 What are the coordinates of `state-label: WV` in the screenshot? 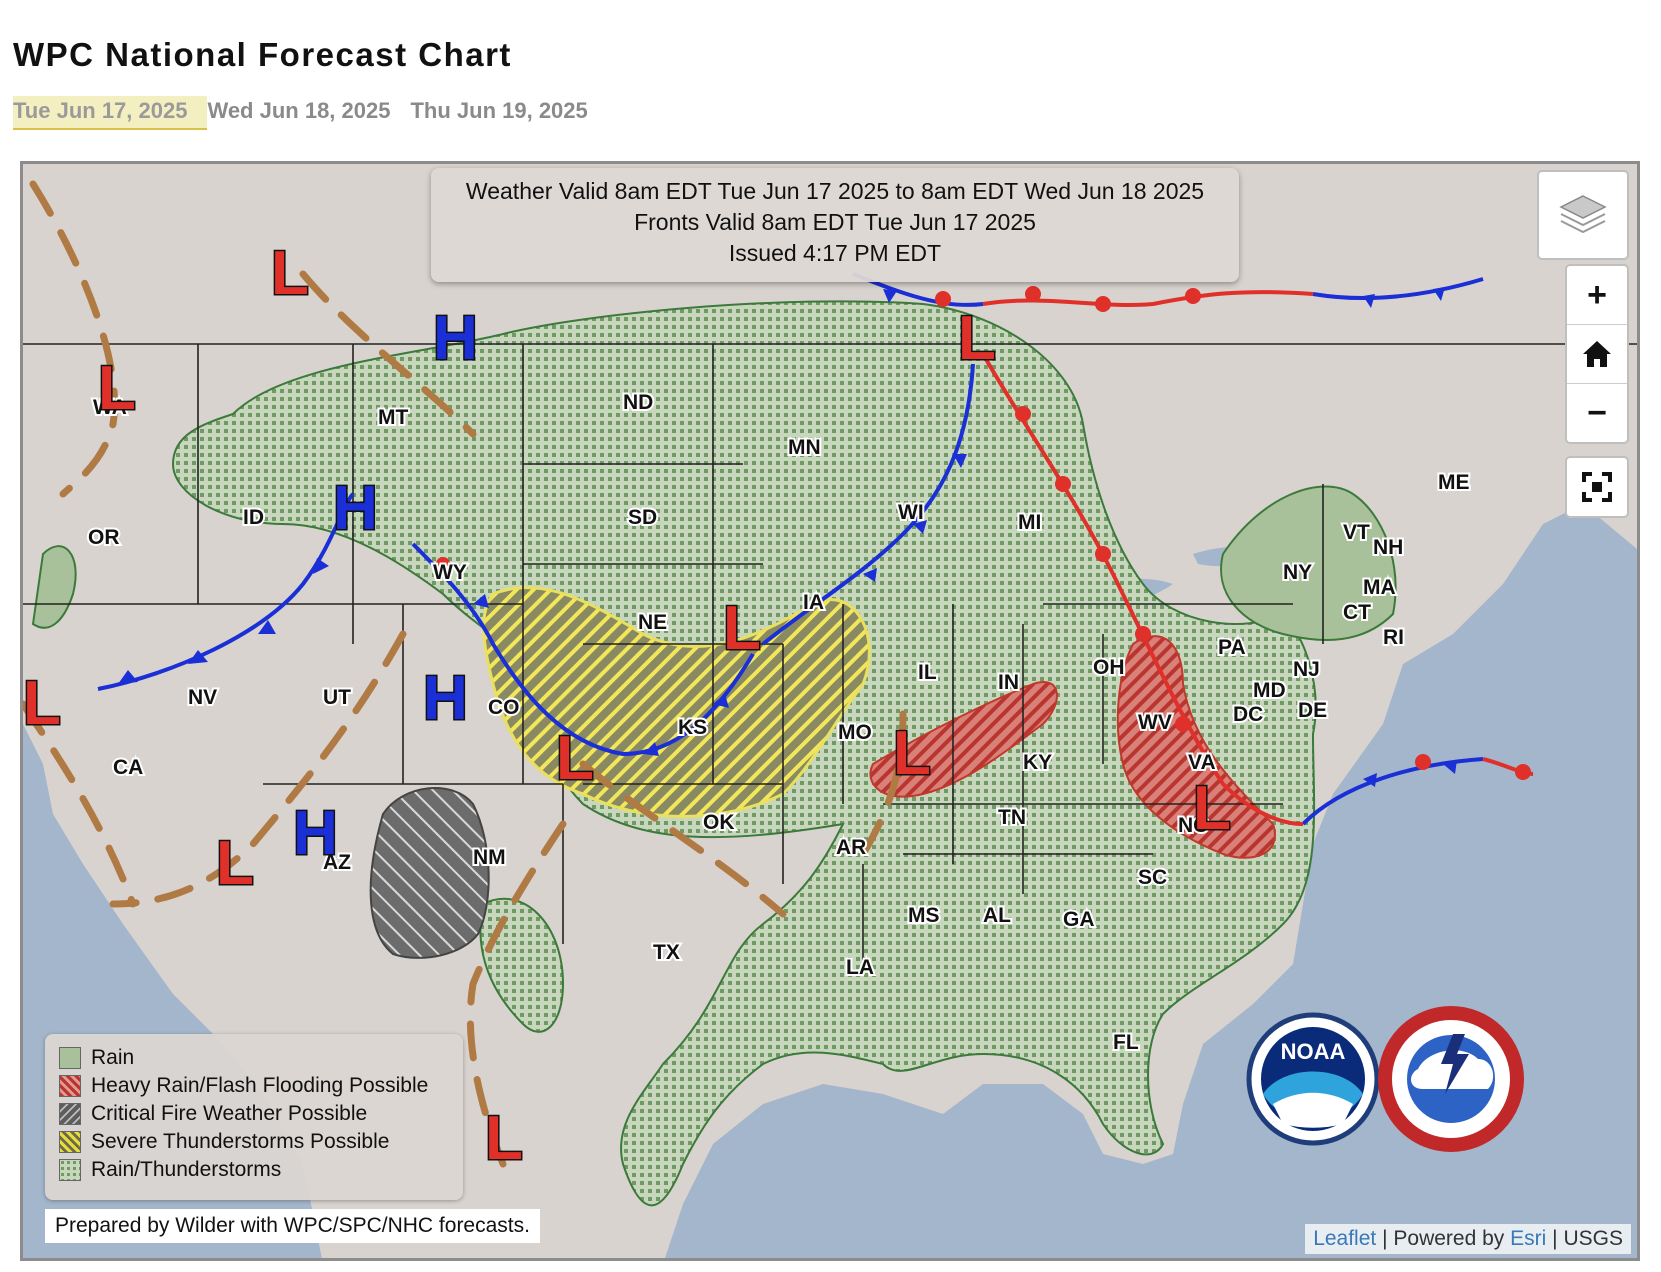 It's located at (1155, 722).